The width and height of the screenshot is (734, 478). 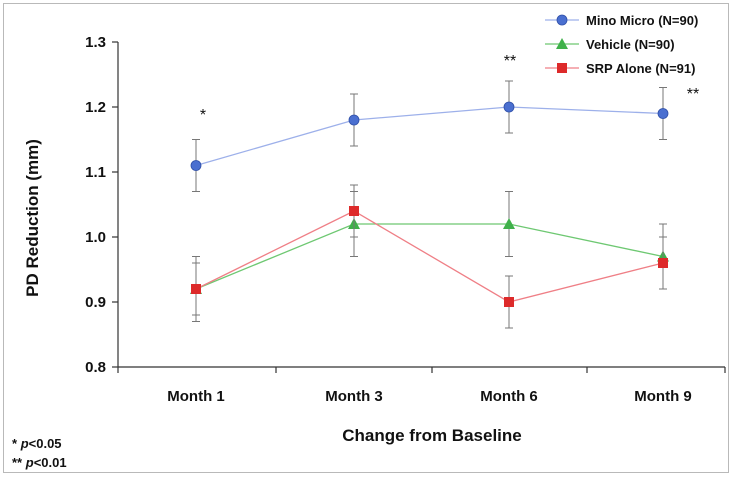 I want to click on footnote-1-threshold: <0.05, so click(x=45, y=443).